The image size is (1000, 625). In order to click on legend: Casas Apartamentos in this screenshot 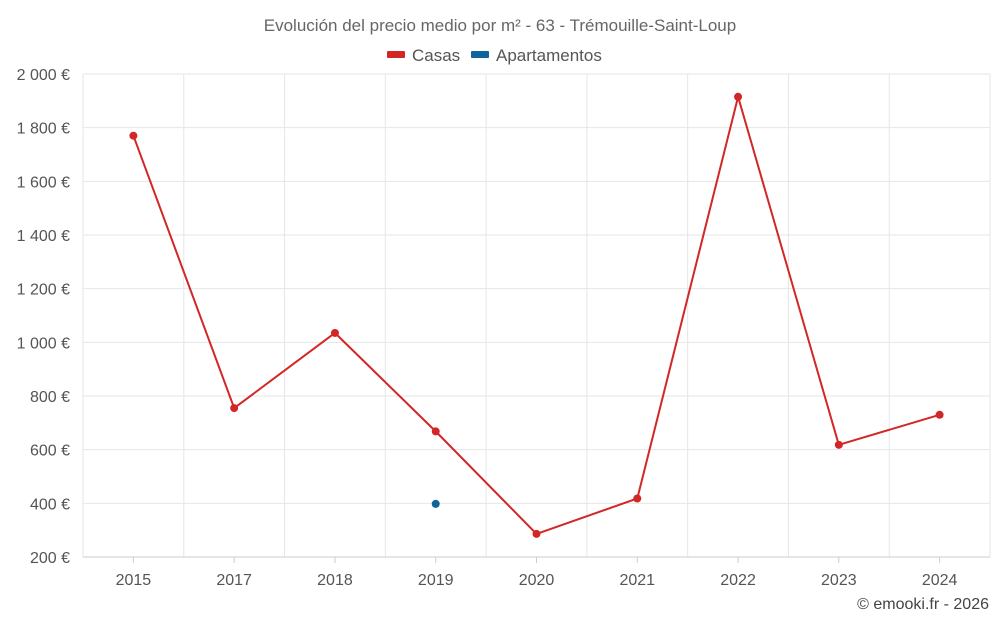, I will do `click(494, 55)`.